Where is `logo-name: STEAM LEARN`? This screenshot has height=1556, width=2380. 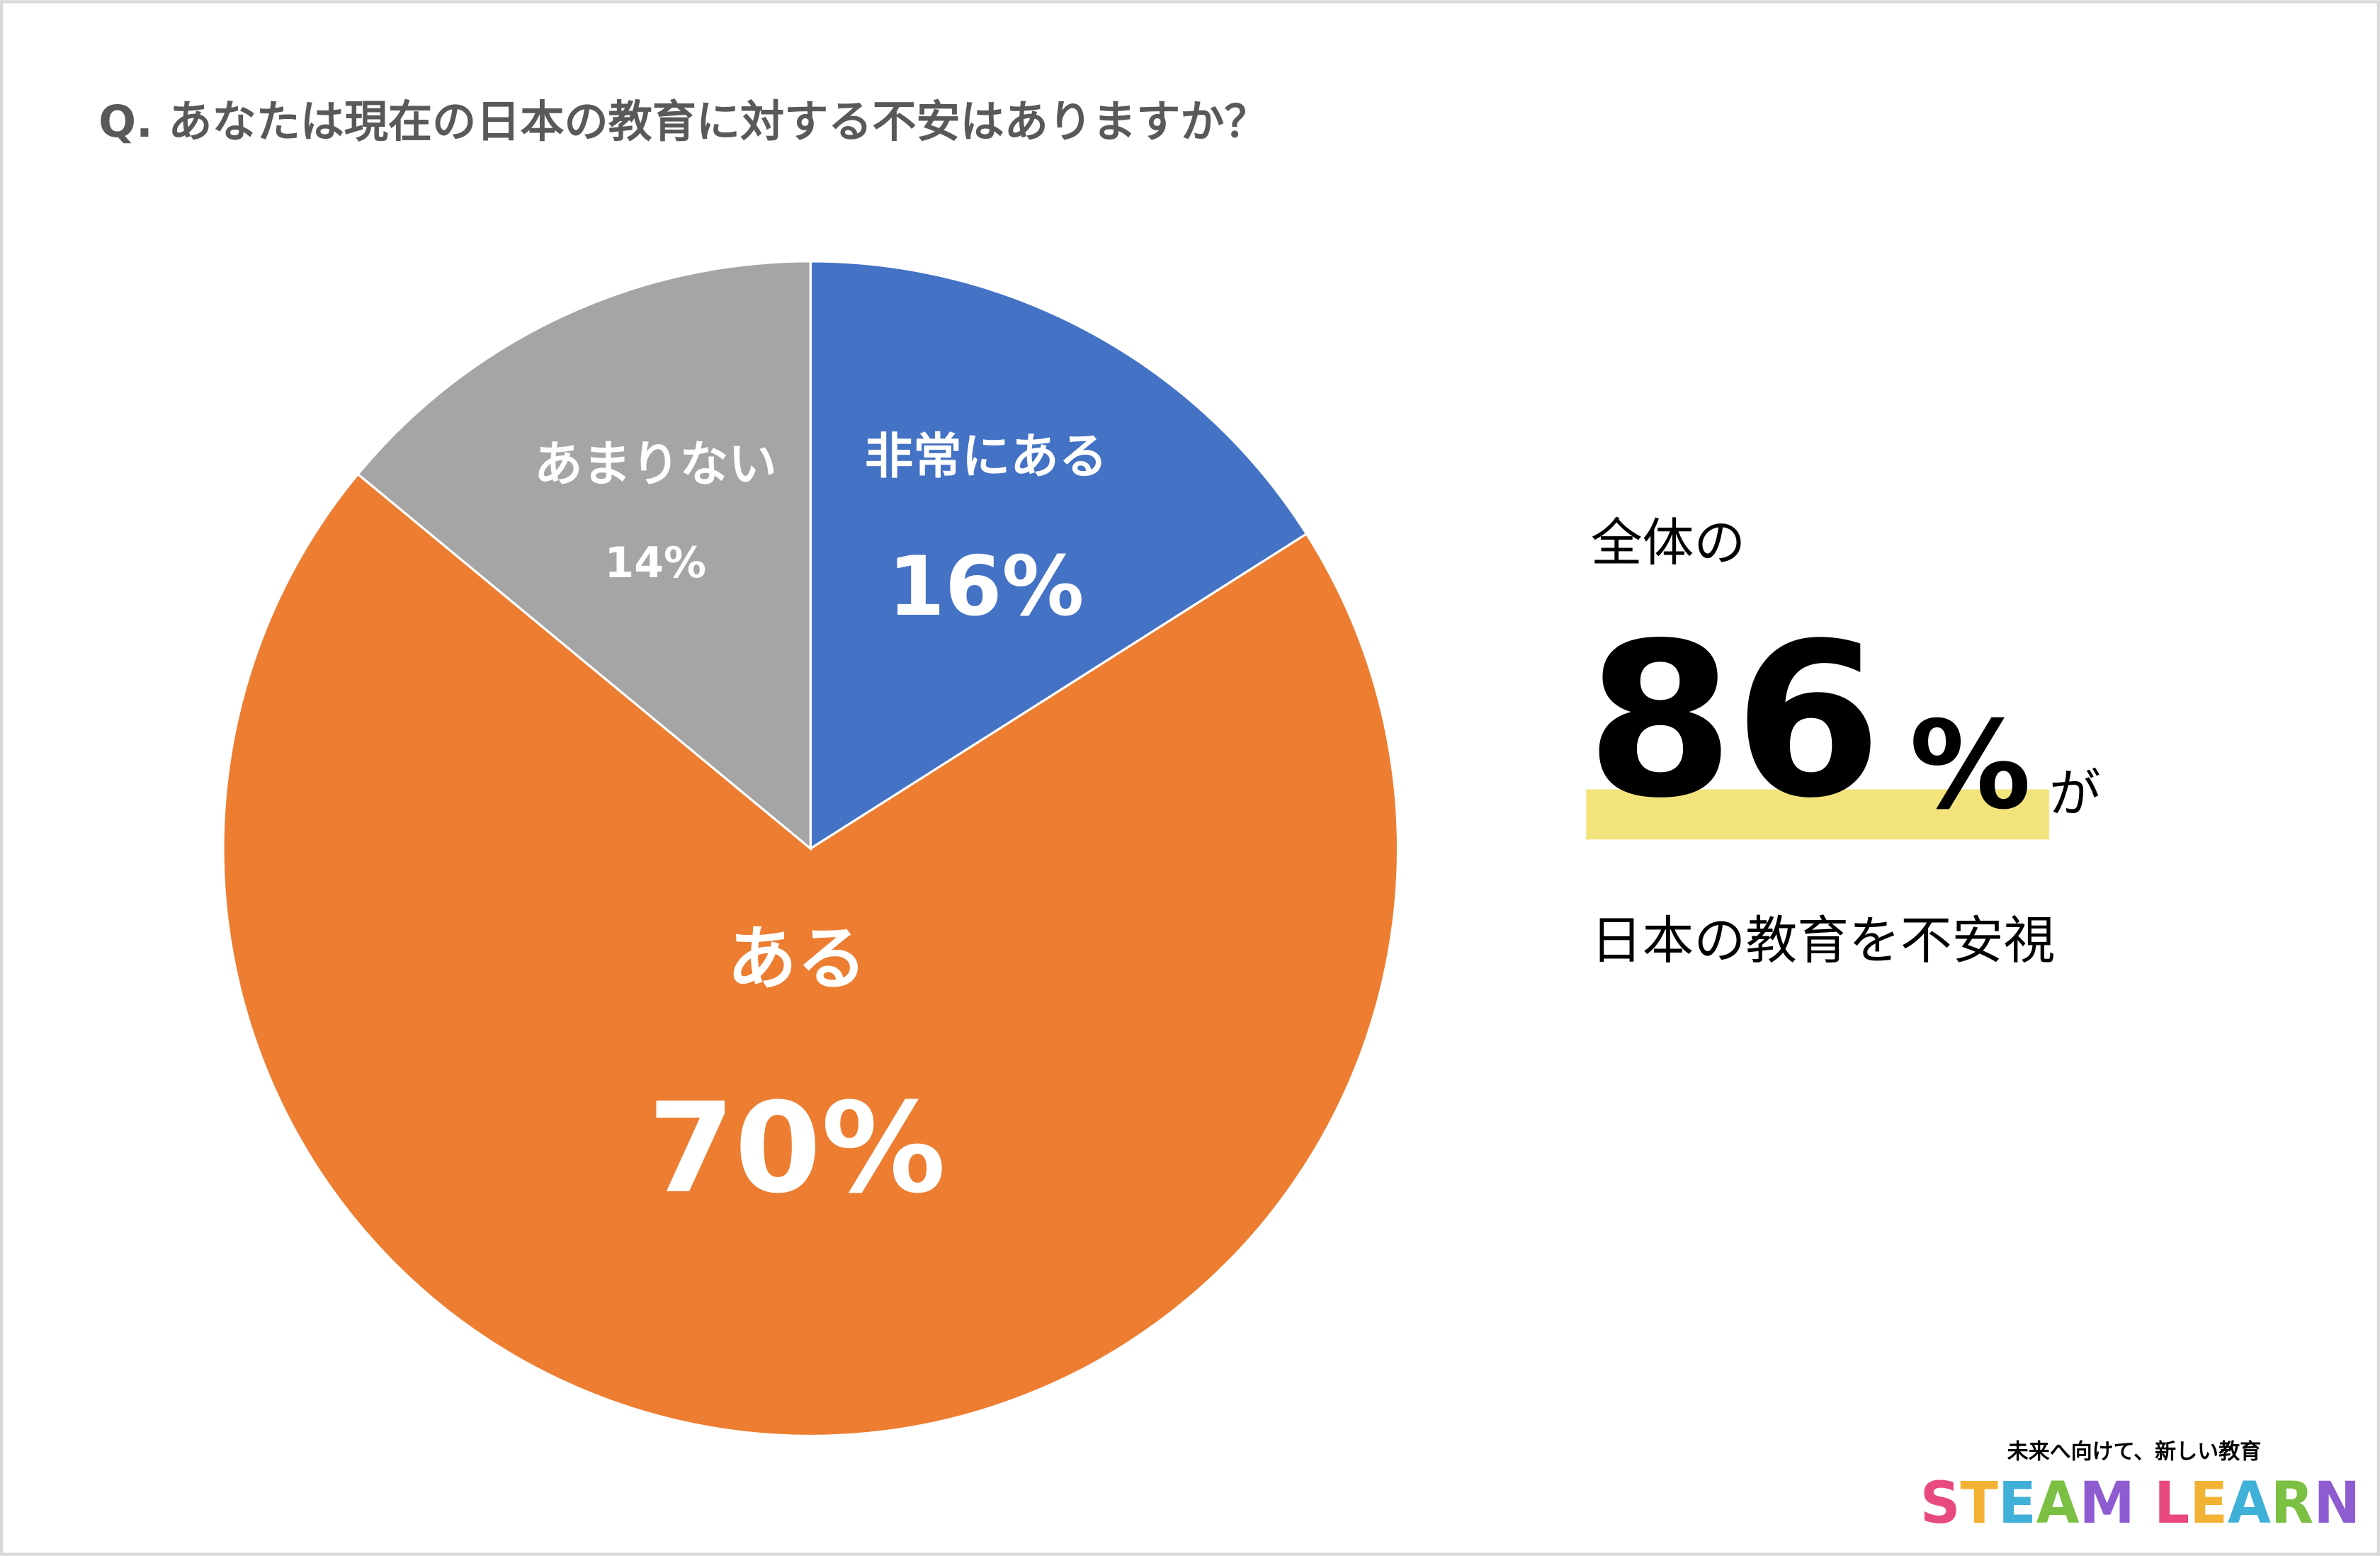
logo-name: STEAM LEARN is located at coordinates (2140, 1504).